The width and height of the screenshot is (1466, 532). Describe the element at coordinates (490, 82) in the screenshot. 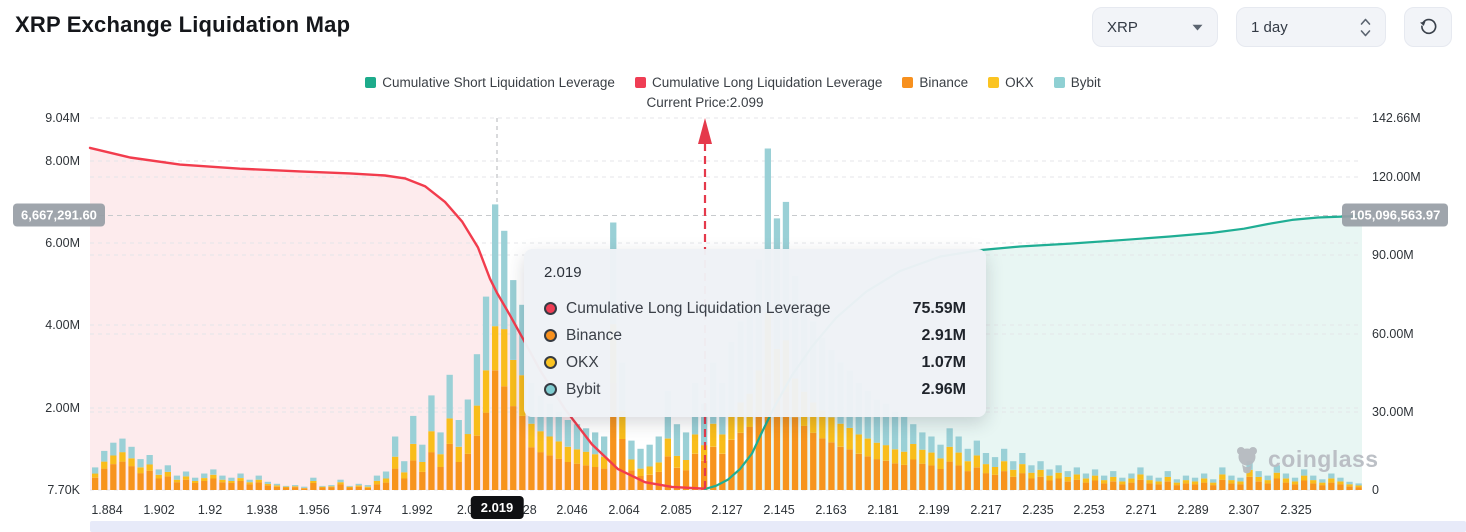

I see `legend-item: Cumulative Short Liquidation Leverage` at that location.